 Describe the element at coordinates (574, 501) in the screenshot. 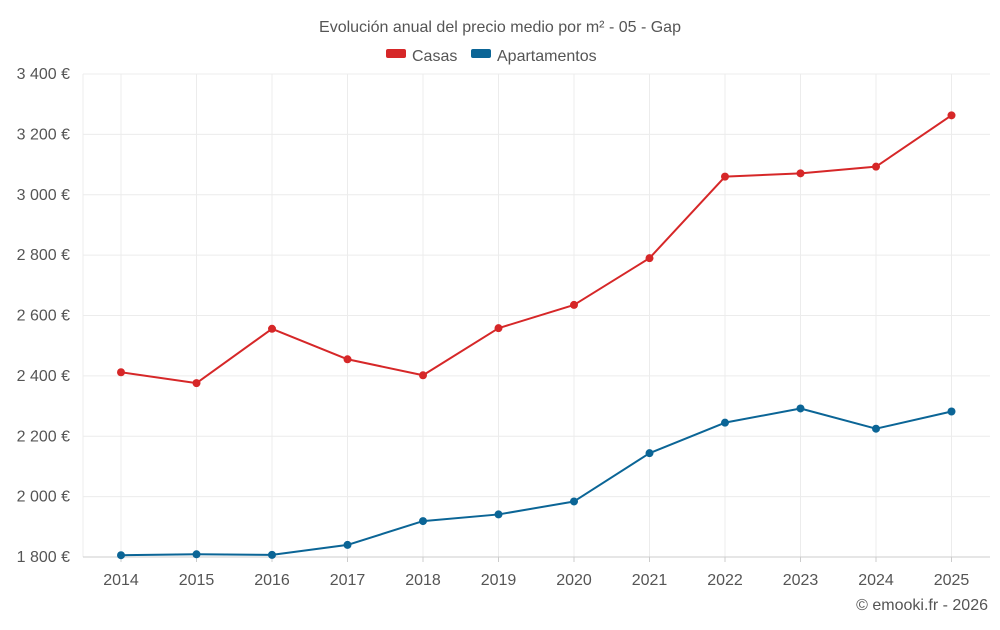

I see `data-point-apartamentos-2020` at that location.